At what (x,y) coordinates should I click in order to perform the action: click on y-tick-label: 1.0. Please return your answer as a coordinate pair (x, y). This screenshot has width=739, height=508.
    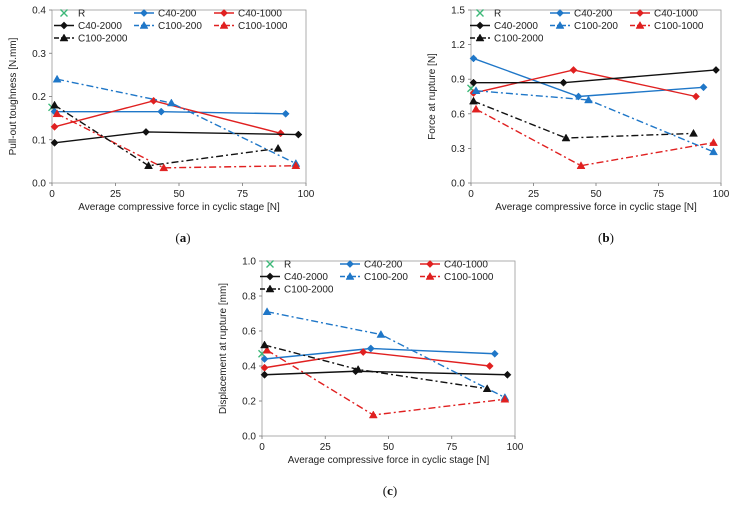
    Looking at the image, I should click on (249, 262).